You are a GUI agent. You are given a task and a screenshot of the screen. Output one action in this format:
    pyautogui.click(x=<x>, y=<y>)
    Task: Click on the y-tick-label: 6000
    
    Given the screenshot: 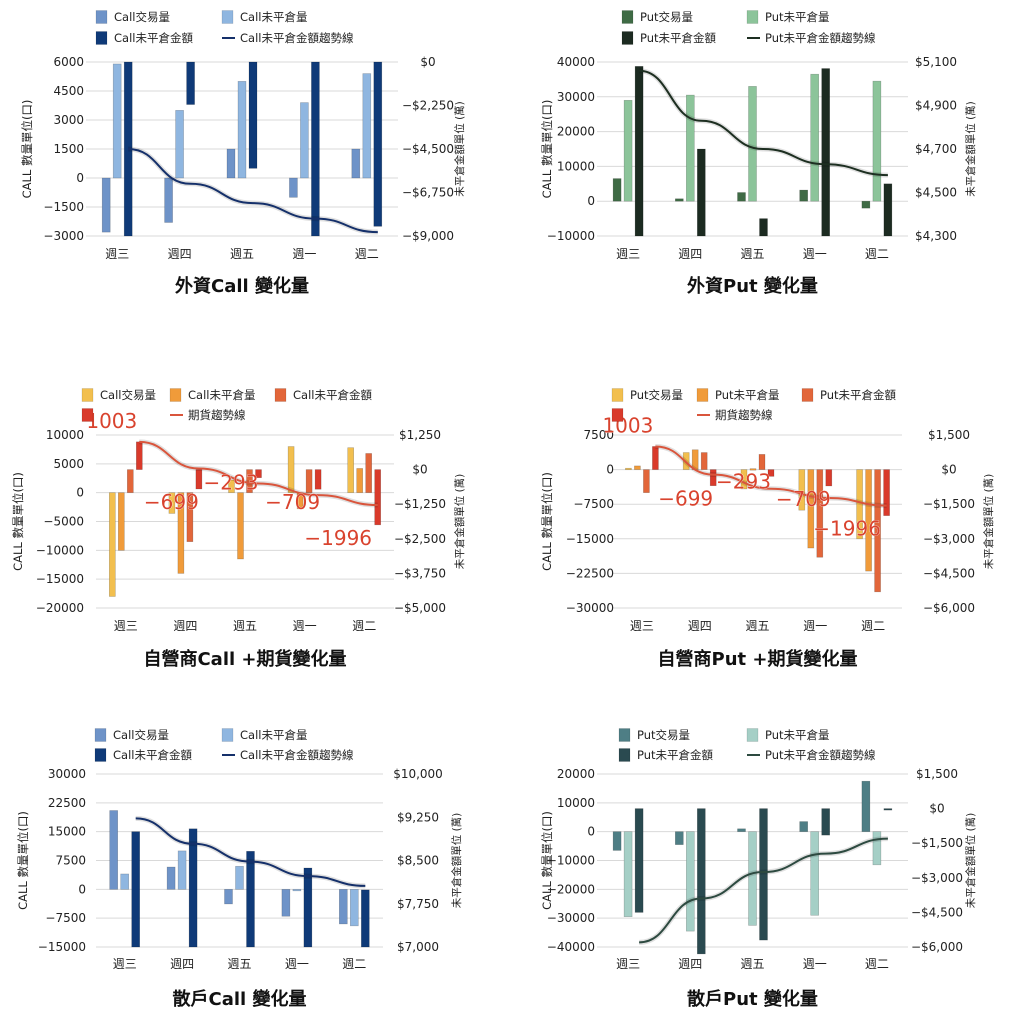 What is the action you would take?
    pyautogui.click(x=68, y=62)
    